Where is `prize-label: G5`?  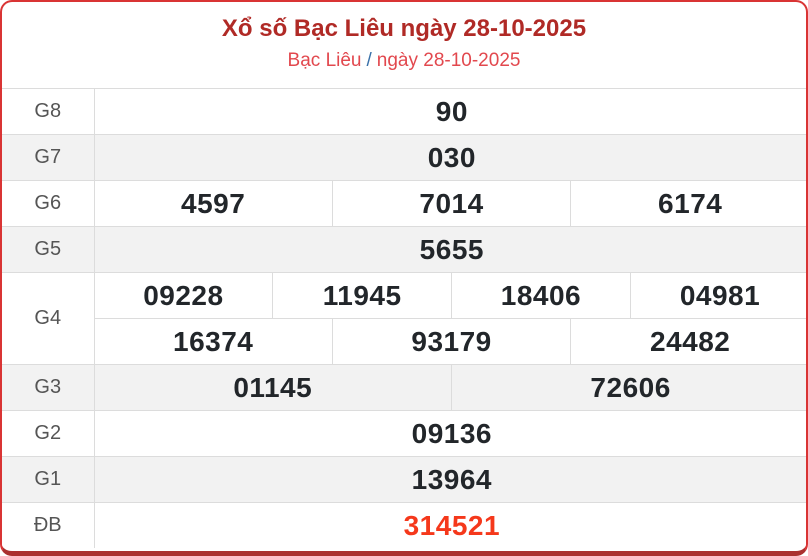 prize-label: G5 is located at coordinates (48, 249).